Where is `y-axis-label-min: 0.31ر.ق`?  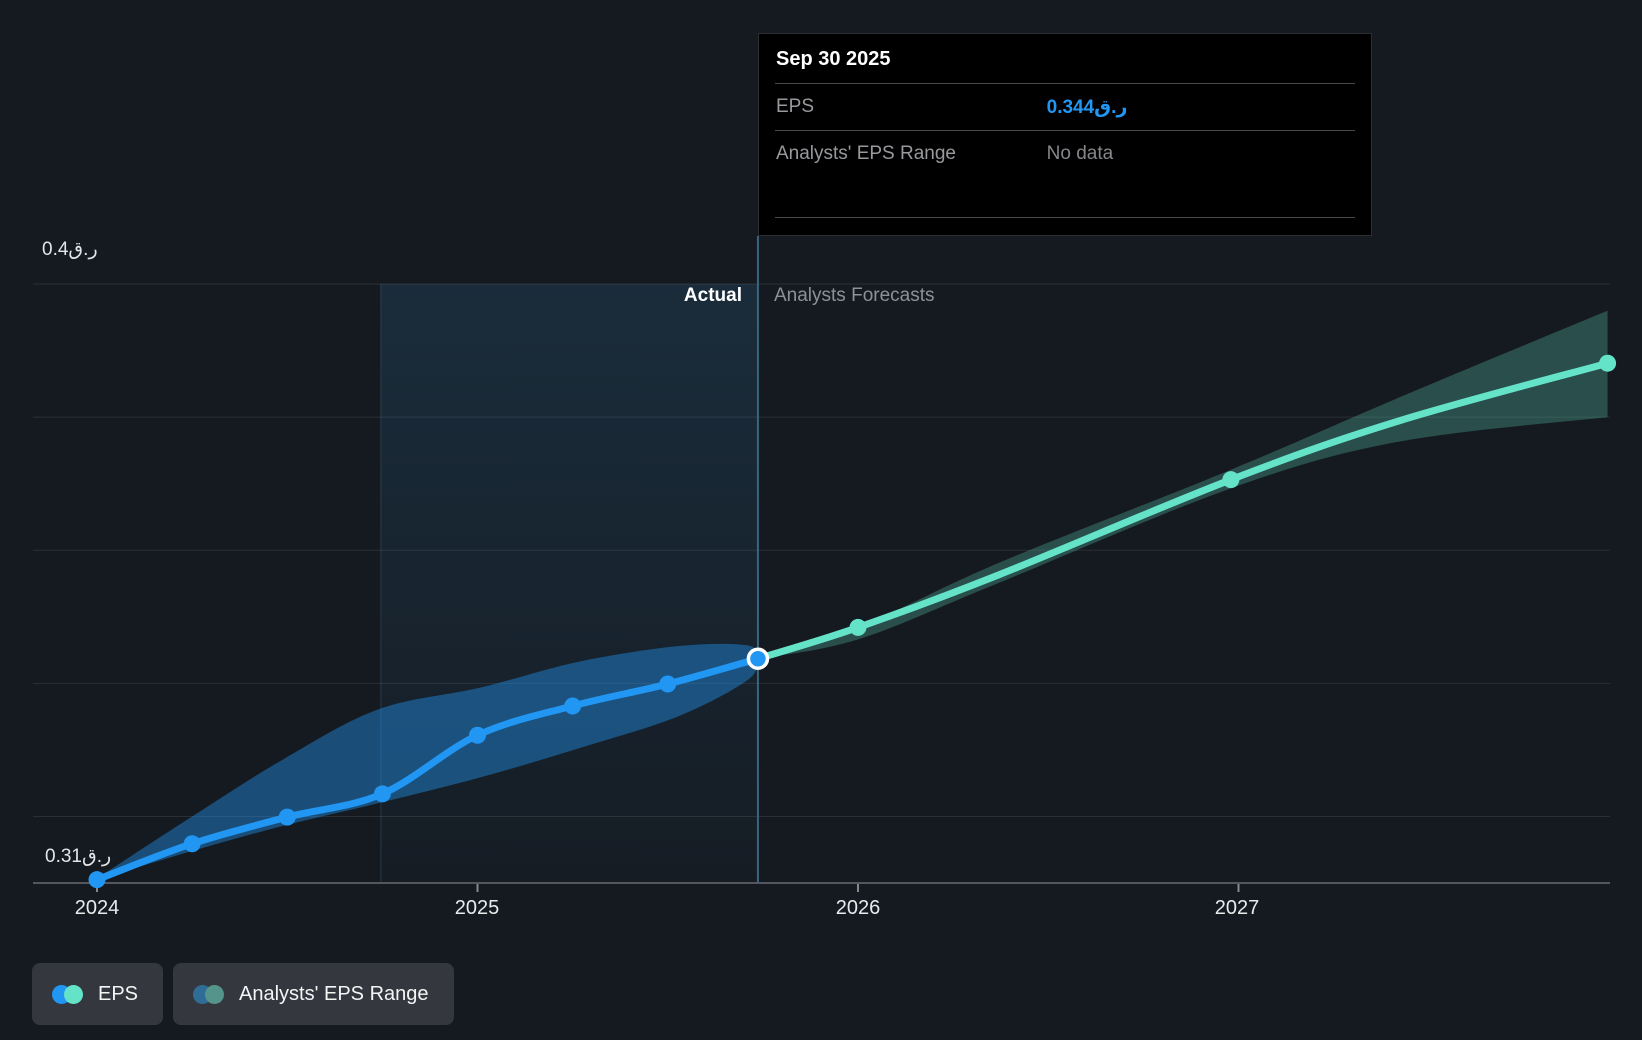
y-axis-label-min: 0.31ر.ق is located at coordinates (78, 856).